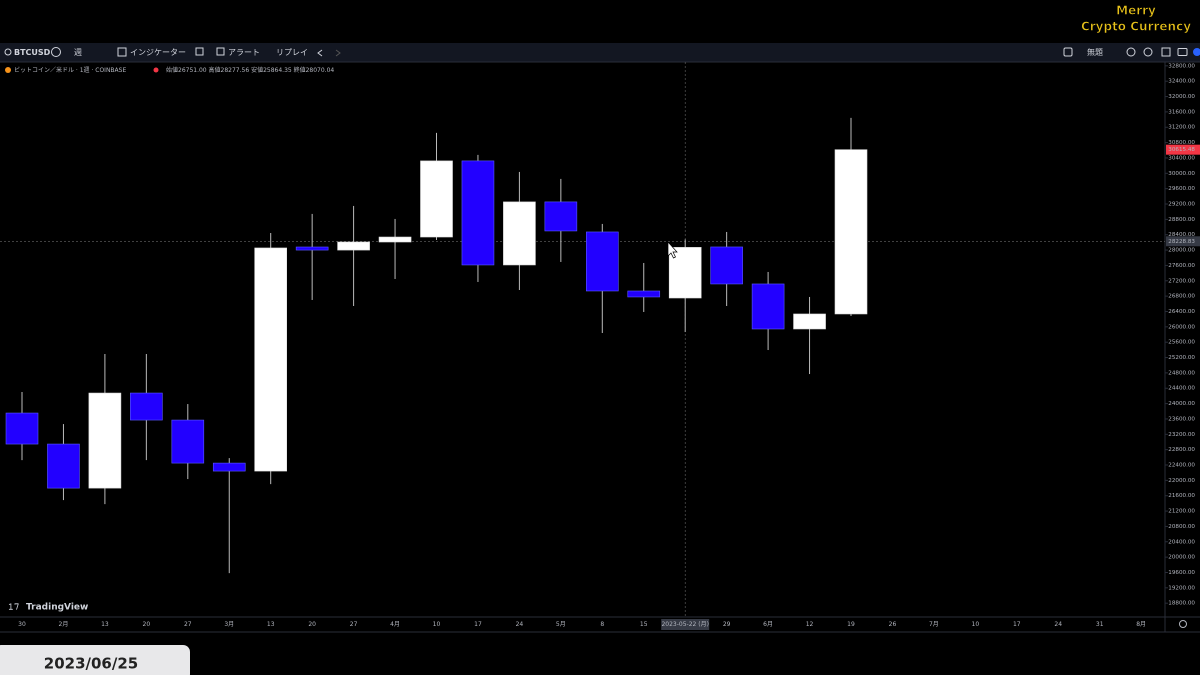 Image resolution: width=1200 pixels, height=675 pixels. What do you see at coordinates (1166, 52) in the screenshot?
I see `fullscreen-button` at bounding box center [1166, 52].